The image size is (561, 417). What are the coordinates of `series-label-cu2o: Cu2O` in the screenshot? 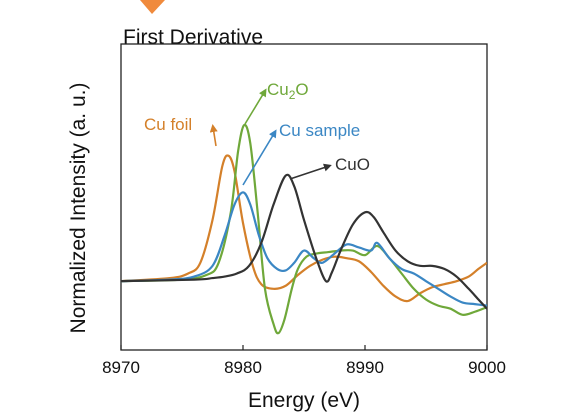 It's located at (288, 91).